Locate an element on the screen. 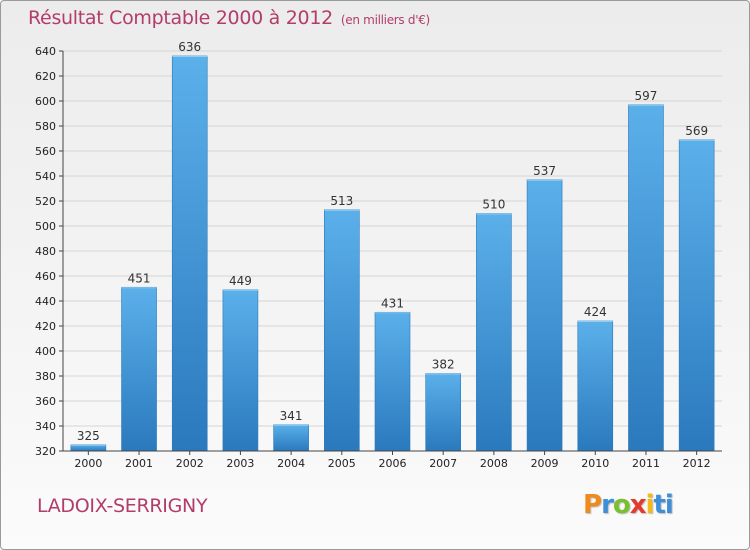 The image size is (750, 550). x-tick-label: 2007 is located at coordinates (443, 463).